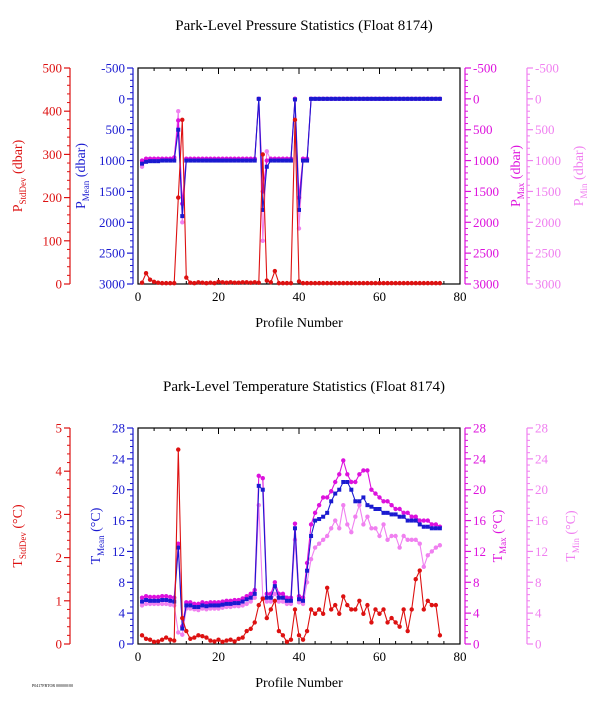 The height and width of the screenshot is (706, 609). I want to click on tick-label: 16, so click(542, 520).